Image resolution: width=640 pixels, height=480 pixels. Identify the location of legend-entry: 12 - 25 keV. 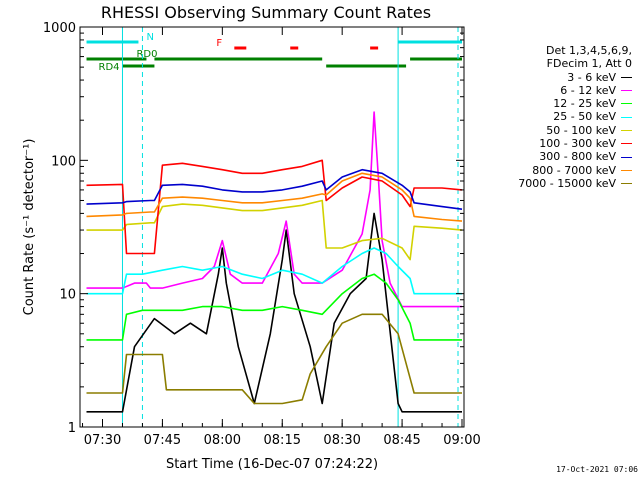
(547, 103).